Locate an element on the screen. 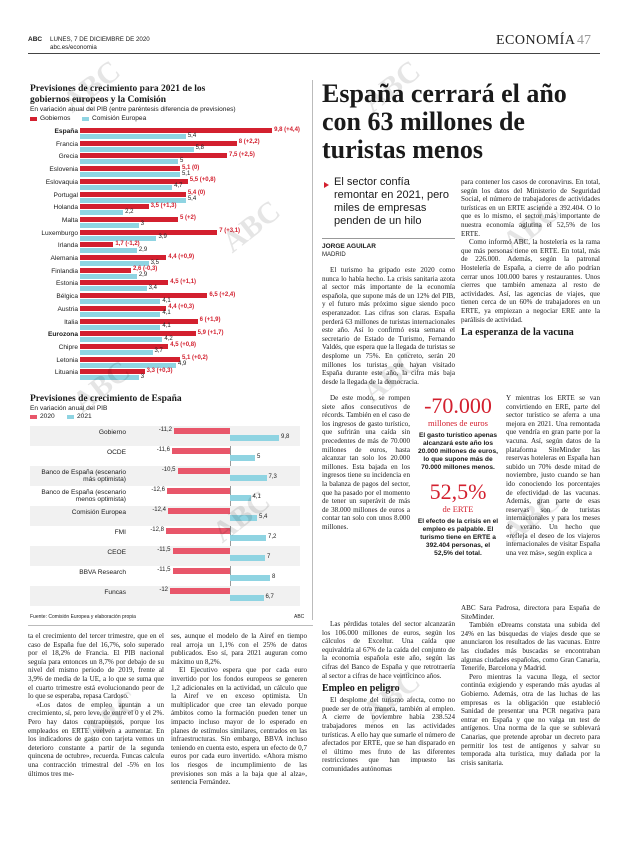 Image resolution: width=620 pixels, height=846 pixels. credit: ABC is located at coordinates (299, 617).